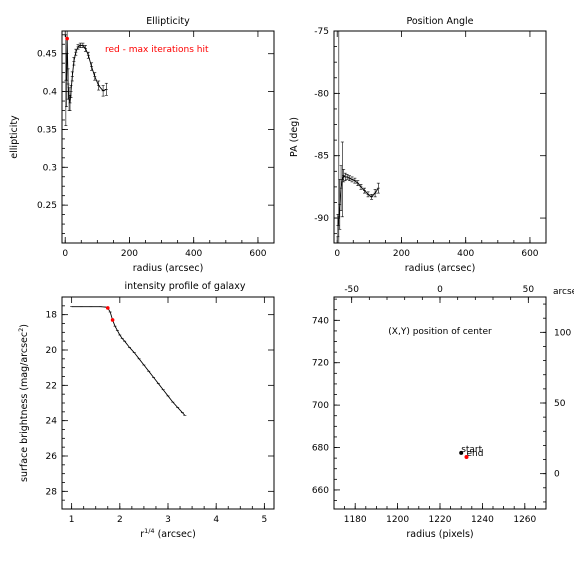  Describe the element at coordinates (72, 520) in the screenshot. I see `x-tick-label: 1` at that location.